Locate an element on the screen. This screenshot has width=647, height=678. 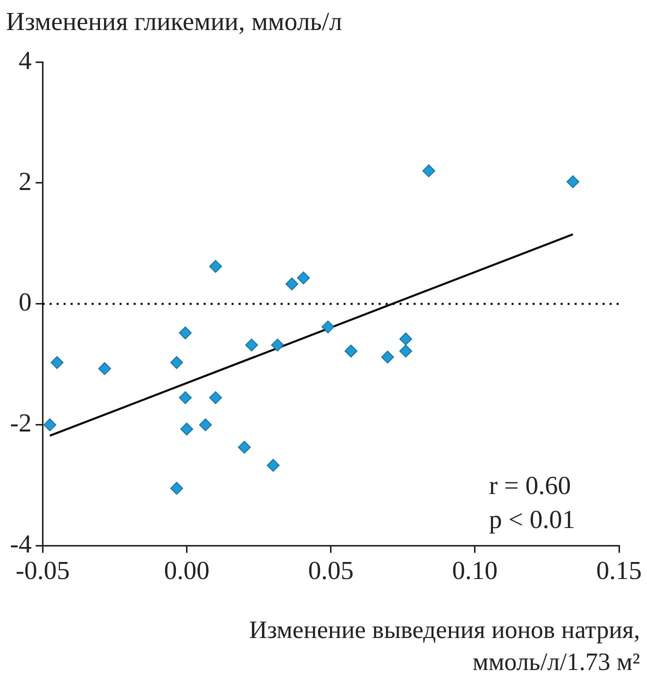
y-tick-label: -2 is located at coordinates (21, 423).